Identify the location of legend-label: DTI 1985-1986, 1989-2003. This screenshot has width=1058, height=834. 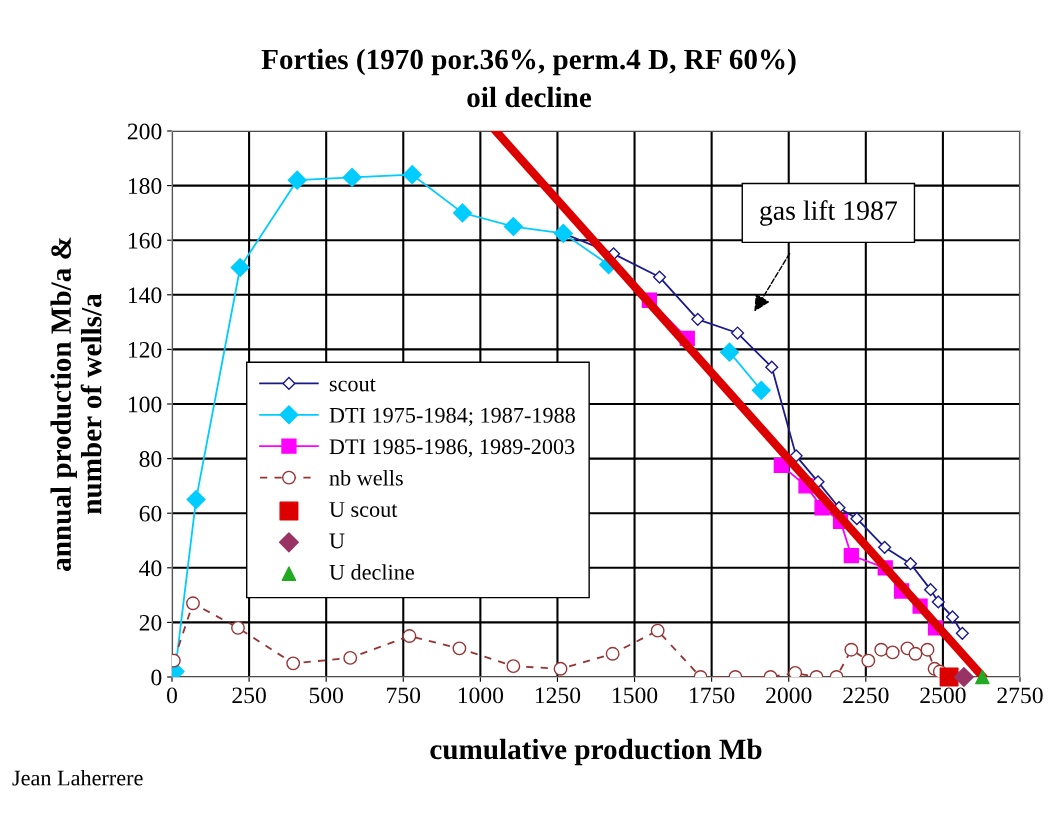
(452, 448).